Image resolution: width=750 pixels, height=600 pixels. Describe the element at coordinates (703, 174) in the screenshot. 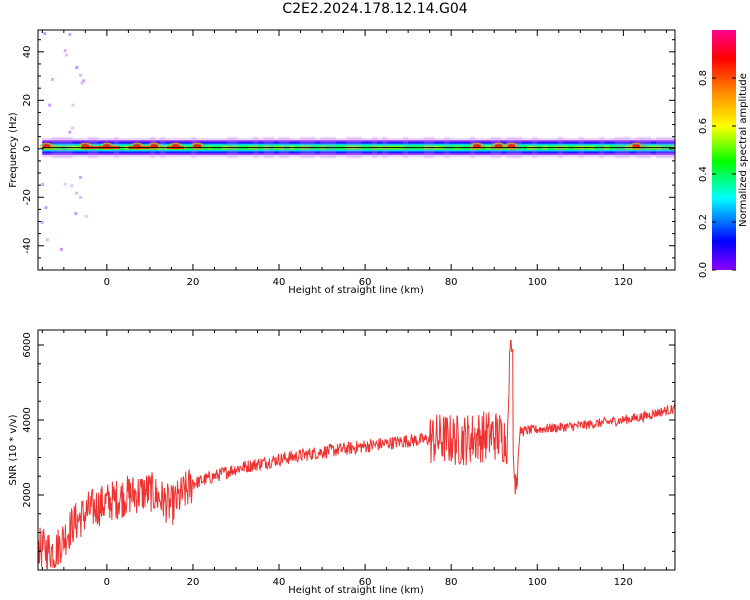

I see `colorbar-tick-label: 0.4` at that location.